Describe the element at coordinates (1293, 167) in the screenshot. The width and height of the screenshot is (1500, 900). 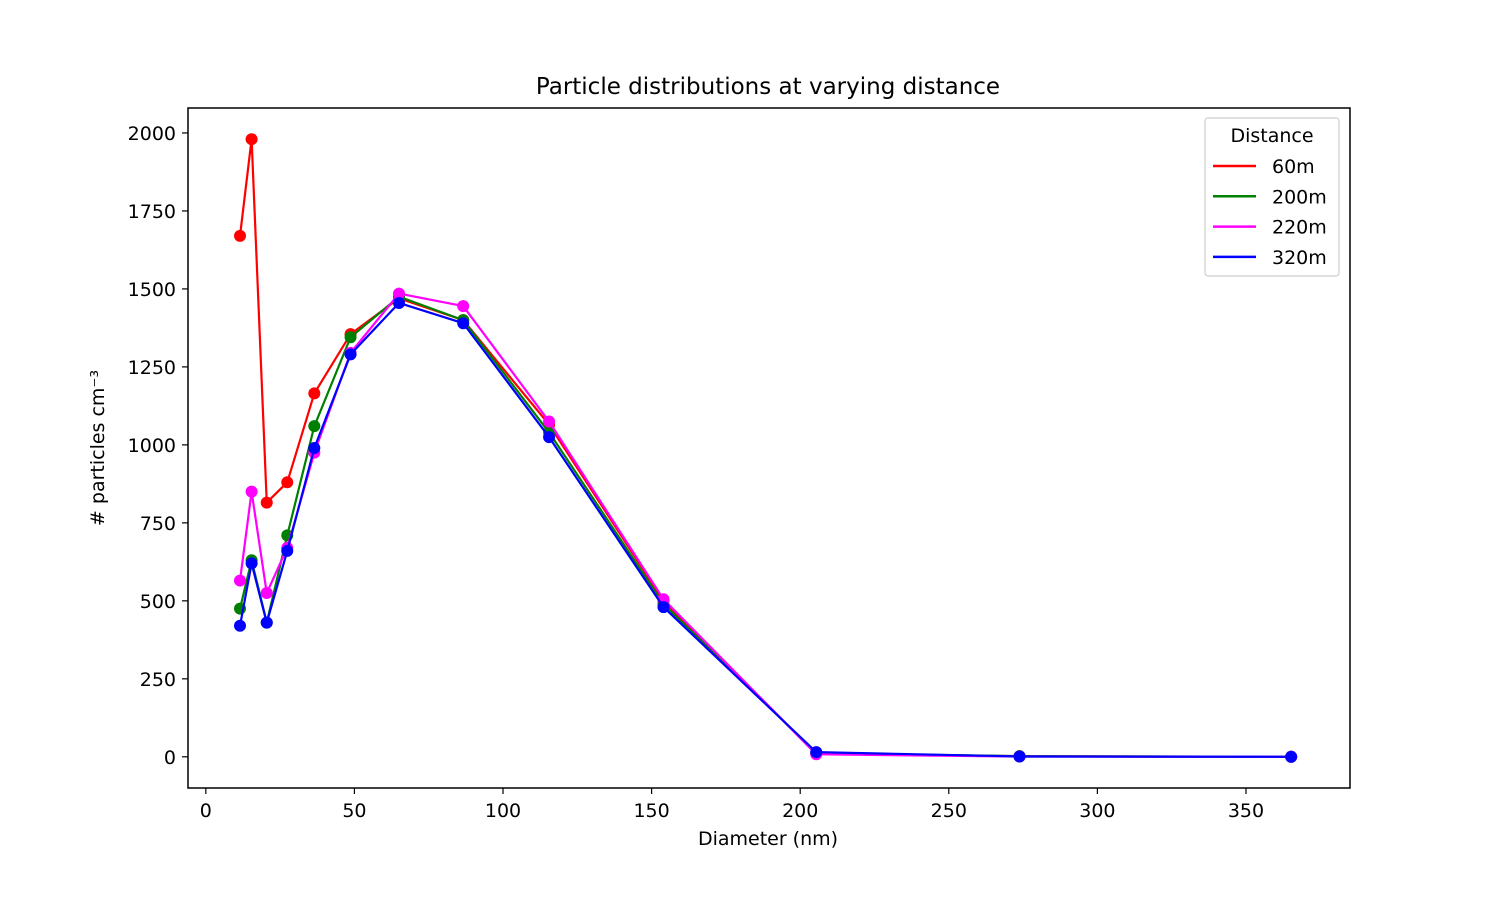
I see `legend-label: 60m` at that location.